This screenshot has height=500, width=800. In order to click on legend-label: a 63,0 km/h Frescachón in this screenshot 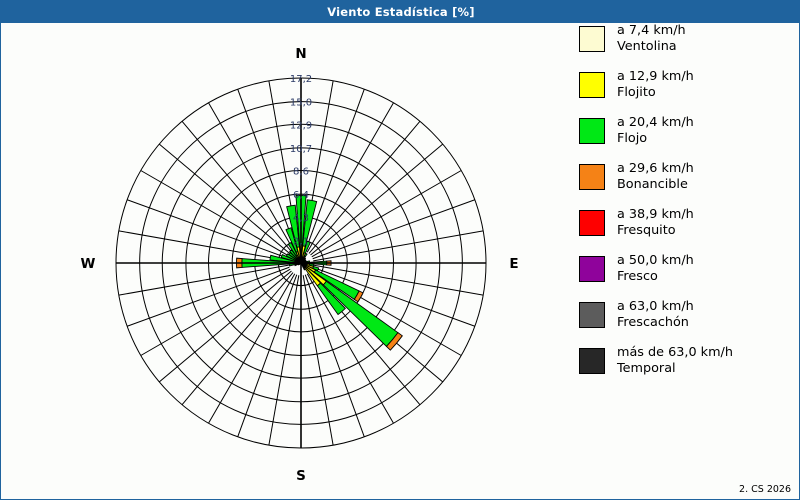, I will do `click(655, 315)`.